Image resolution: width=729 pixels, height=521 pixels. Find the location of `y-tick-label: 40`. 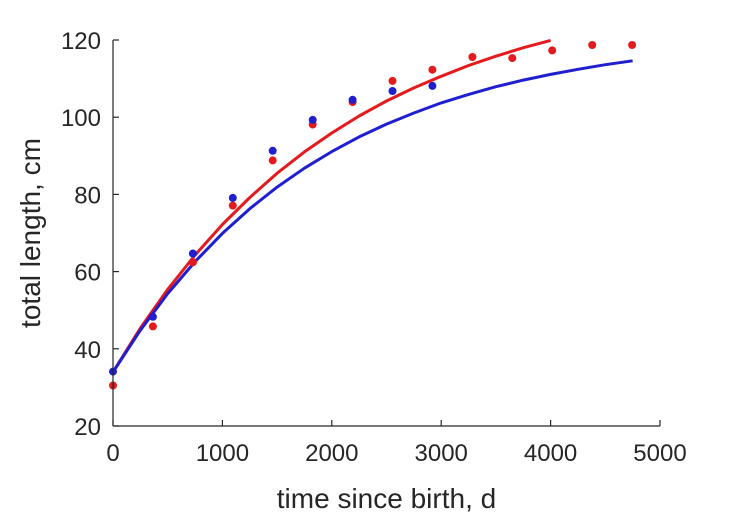

y-tick-label: 40 is located at coordinates (87, 350).